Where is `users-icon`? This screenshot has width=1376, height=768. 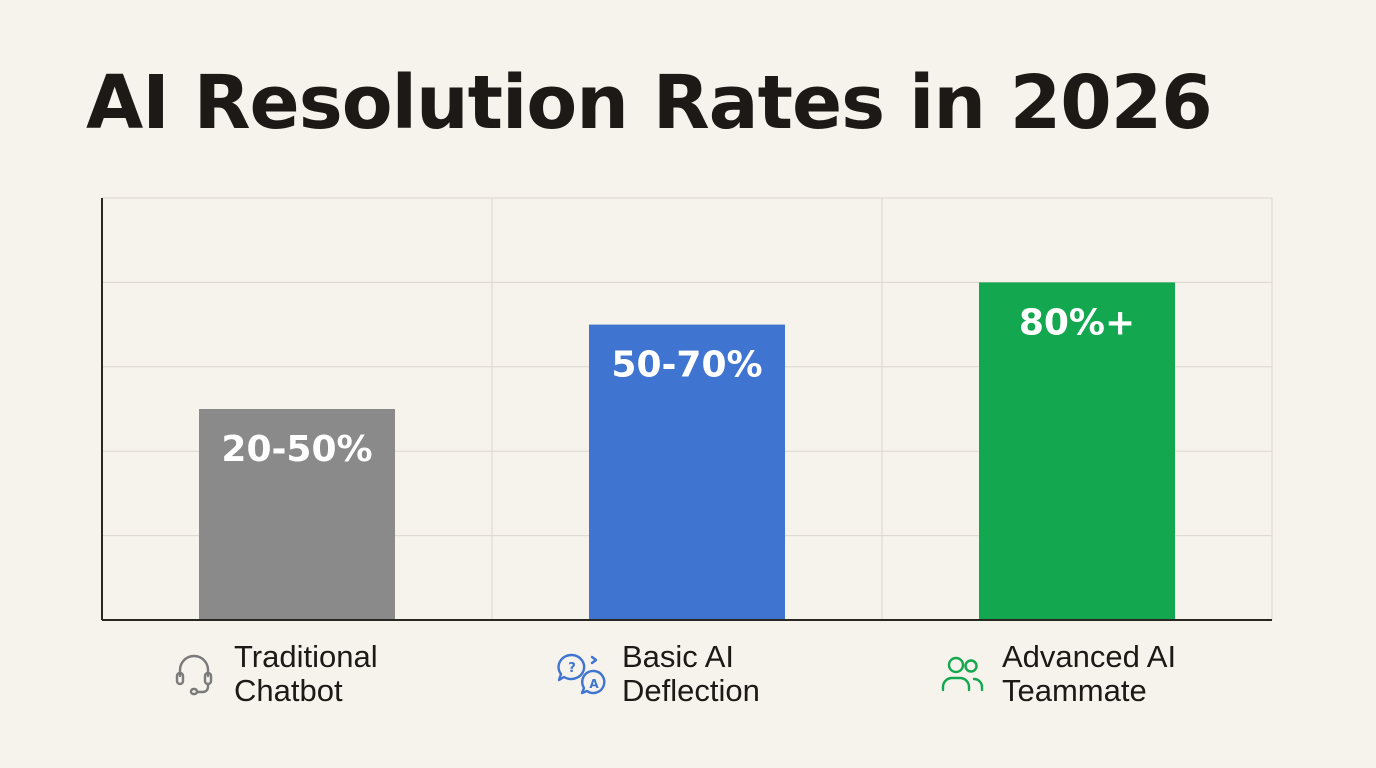 users-icon is located at coordinates (962, 674).